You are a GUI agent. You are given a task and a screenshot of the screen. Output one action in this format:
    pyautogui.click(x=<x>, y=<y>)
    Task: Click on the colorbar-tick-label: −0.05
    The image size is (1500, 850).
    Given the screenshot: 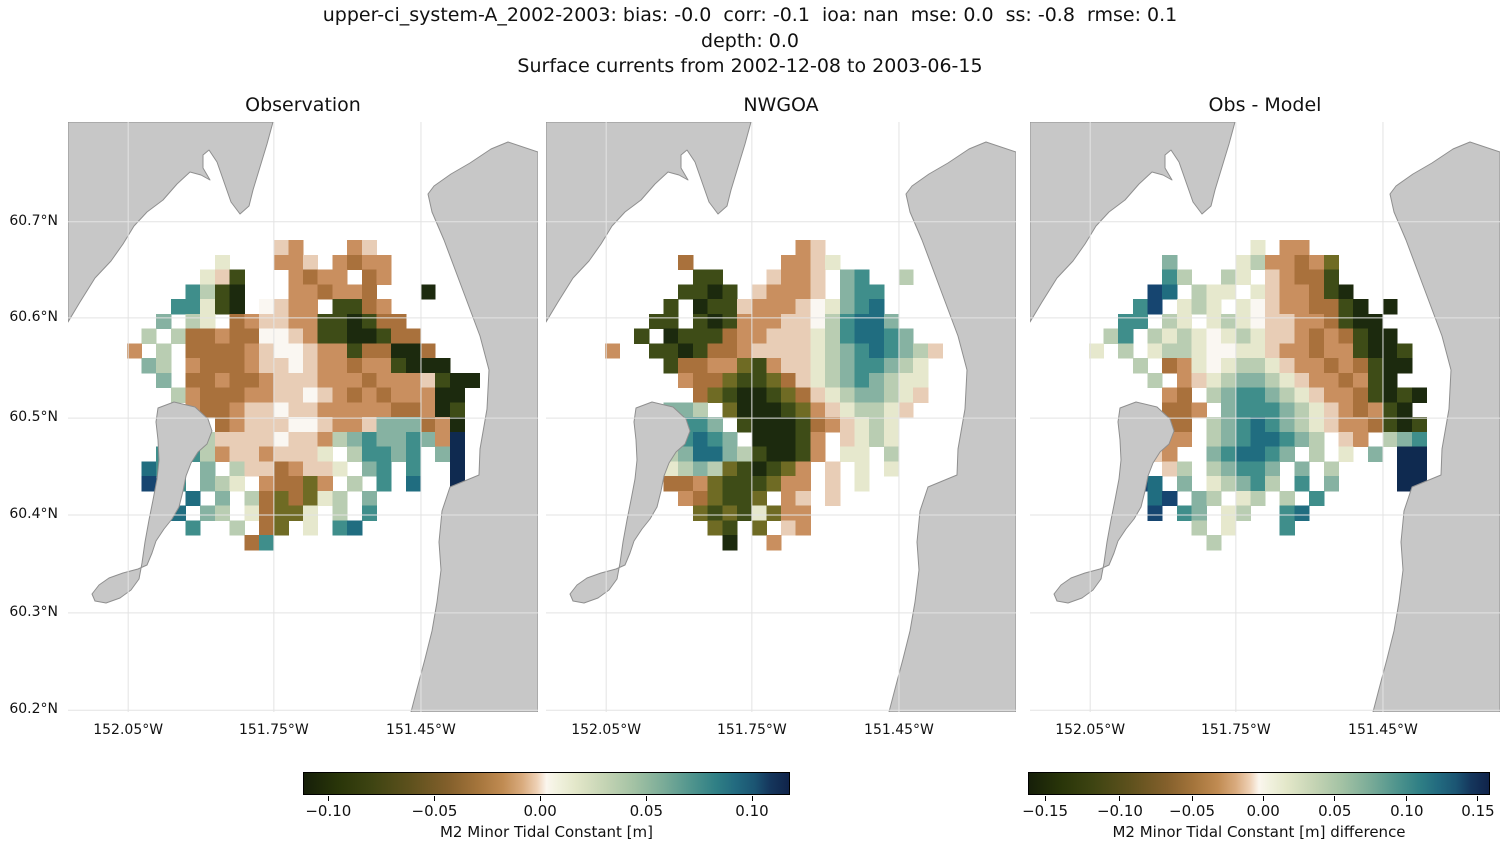 What is the action you would take?
    pyautogui.click(x=434, y=811)
    